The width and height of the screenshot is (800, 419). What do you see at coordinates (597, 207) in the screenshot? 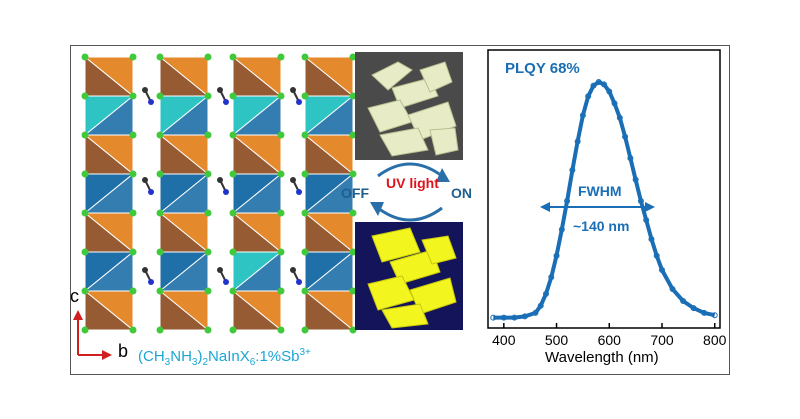
I see `fwhm-arrow` at bounding box center [597, 207].